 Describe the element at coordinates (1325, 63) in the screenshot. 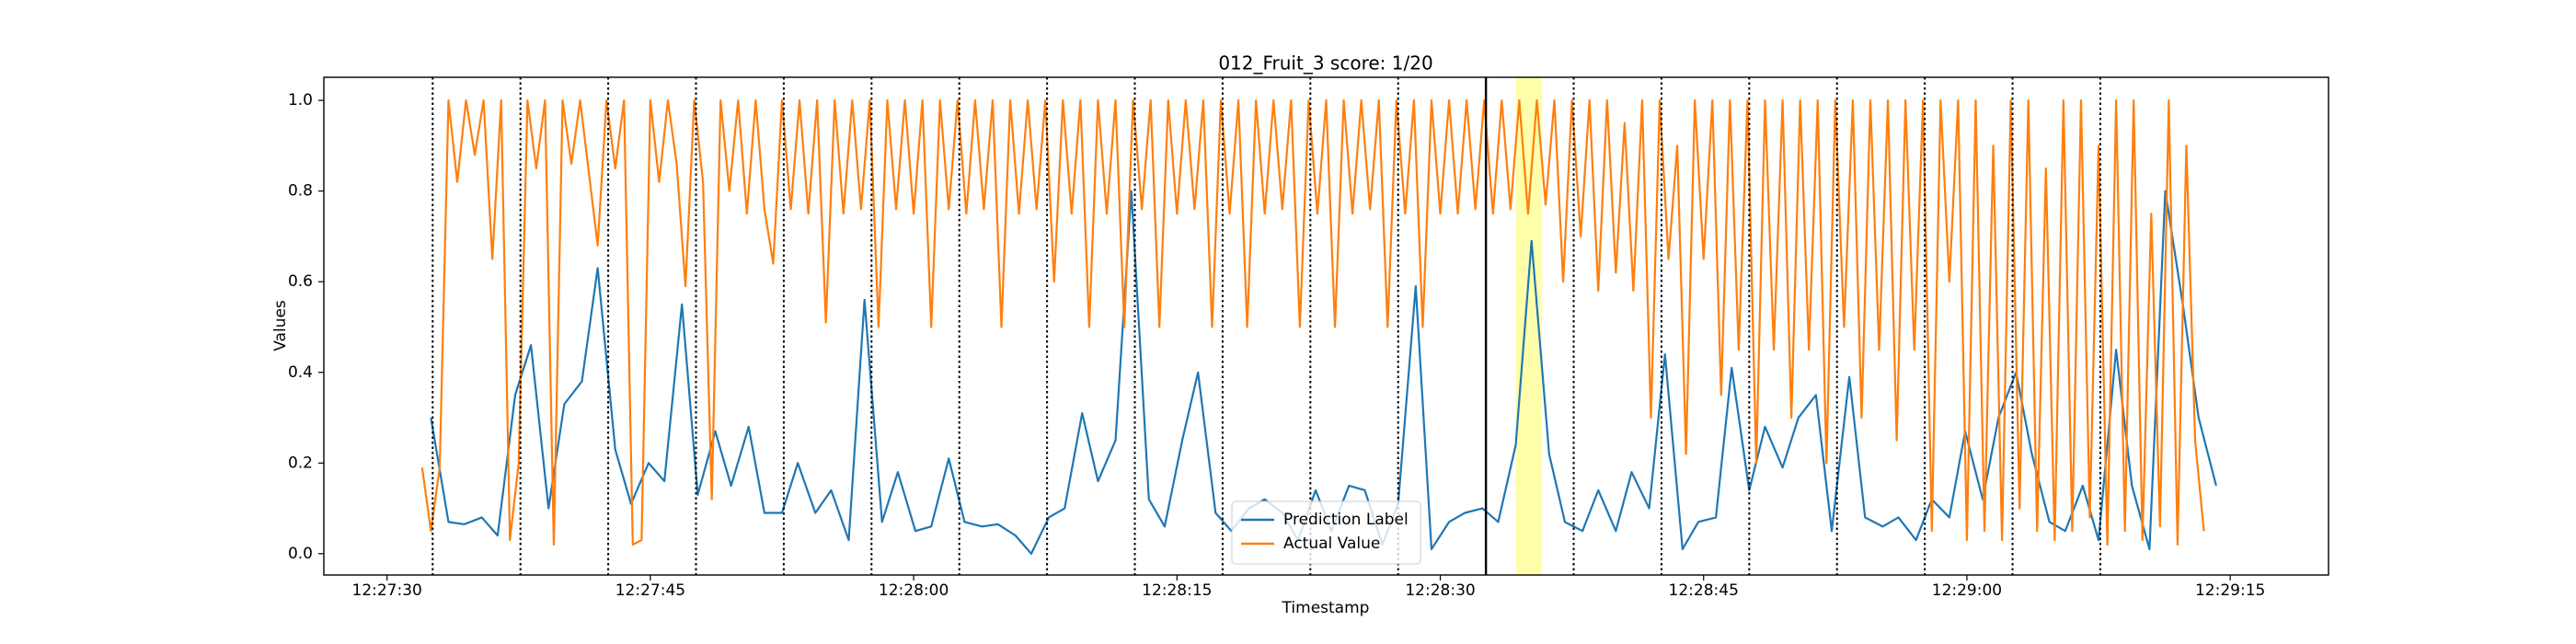

I see `chart-title: 012_Fruit_3 score: 1/20` at that location.